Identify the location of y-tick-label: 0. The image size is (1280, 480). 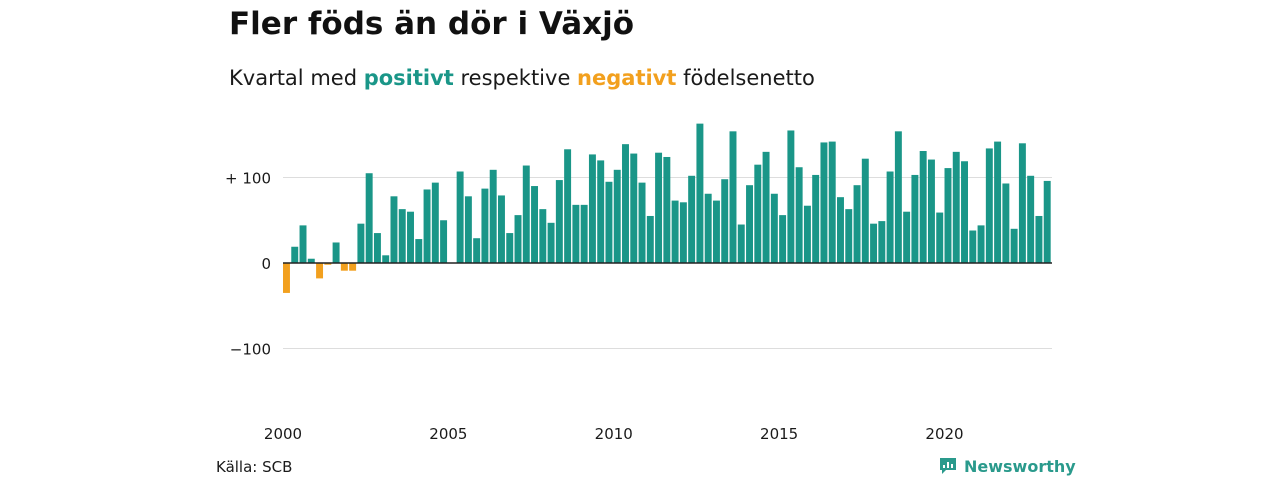
(266, 264).